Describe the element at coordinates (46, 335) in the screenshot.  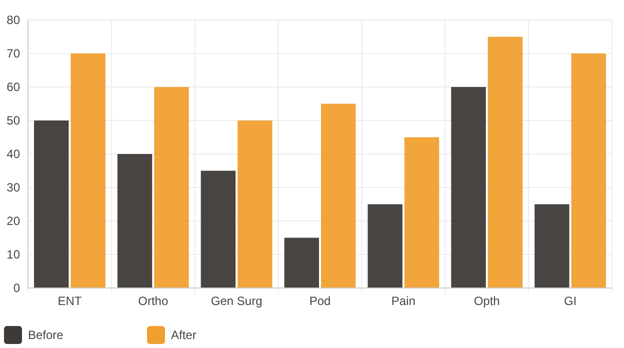
I see `legend-label: Before` at that location.